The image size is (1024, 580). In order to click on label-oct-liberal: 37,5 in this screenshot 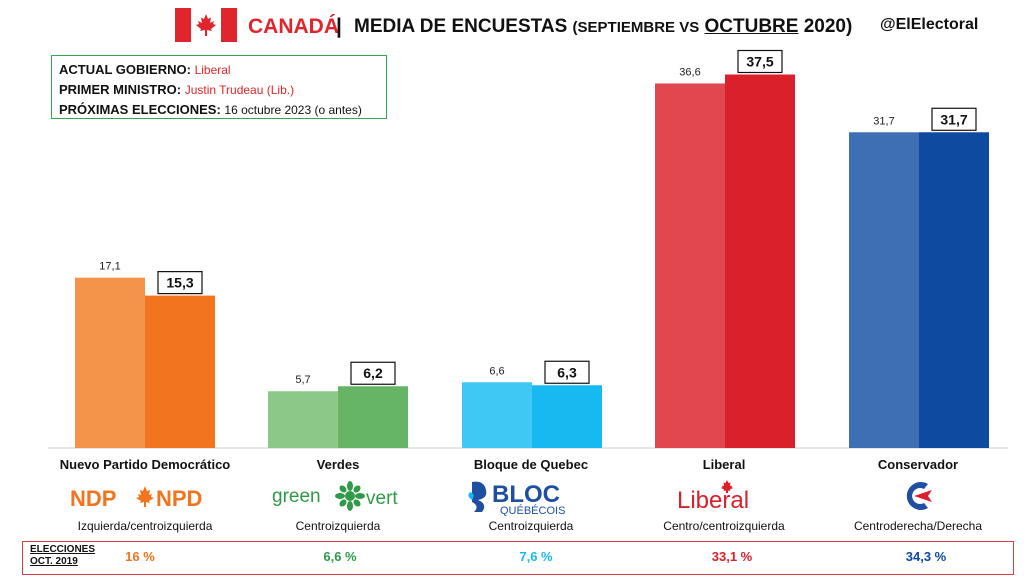, I will do `click(759, 62)`.